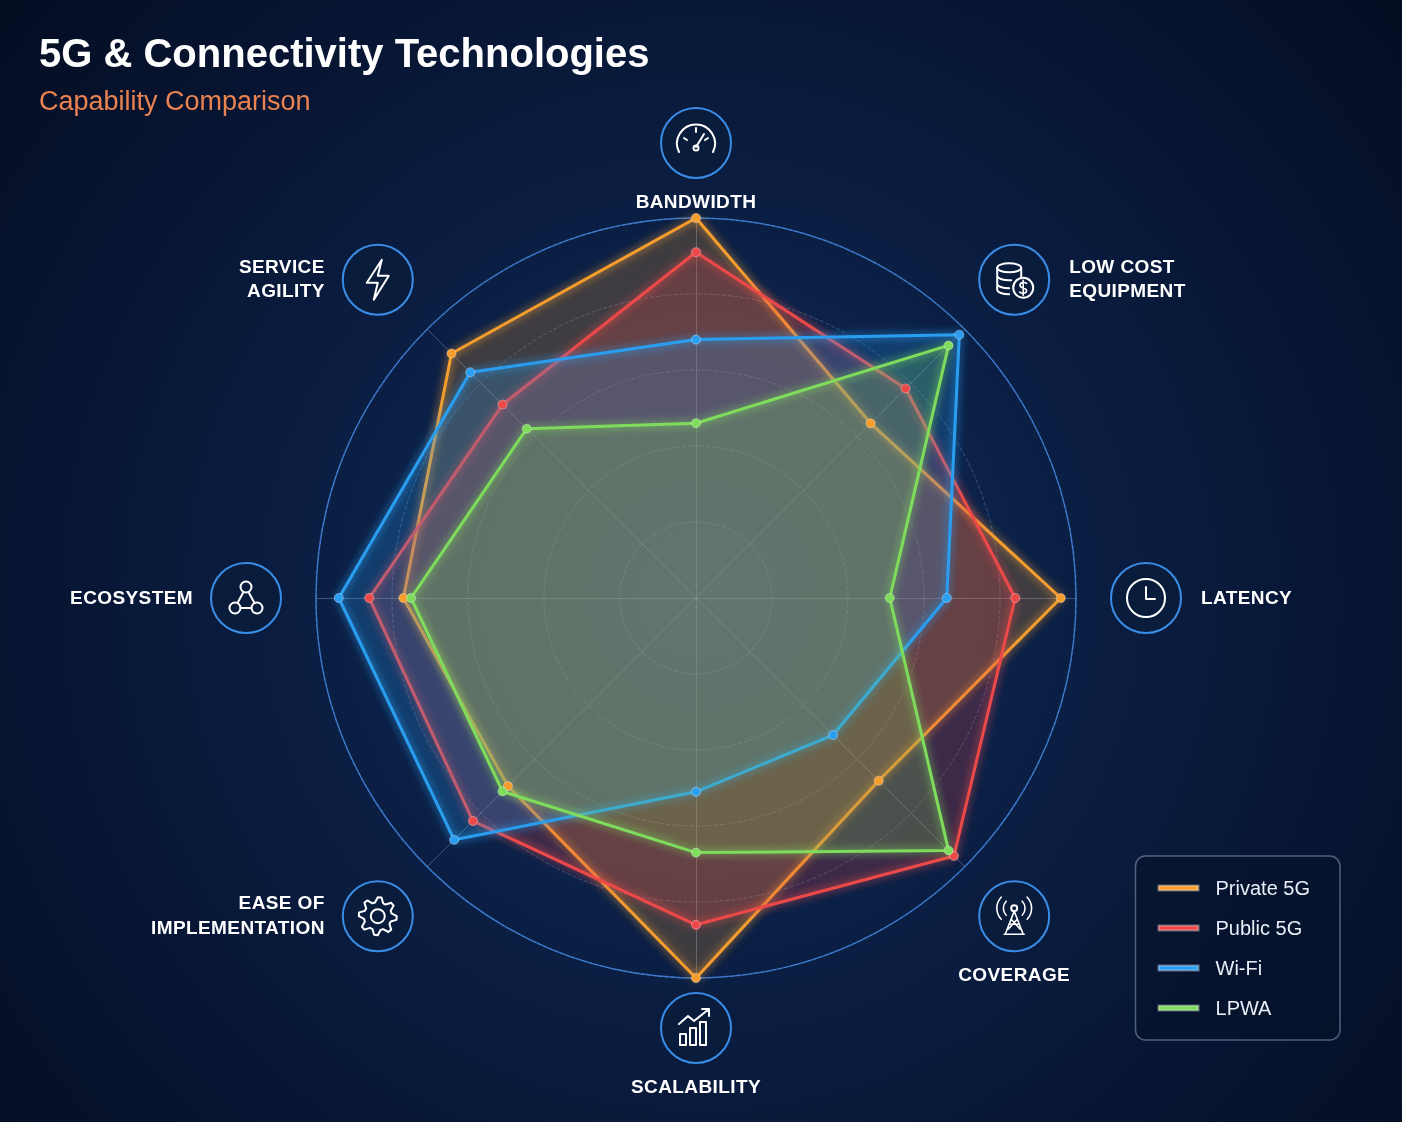  What do you see at coordinates (1244, 1008) in the screenshot?
I see `legend-label: LPWA` at bounding box center [1244, 1008].